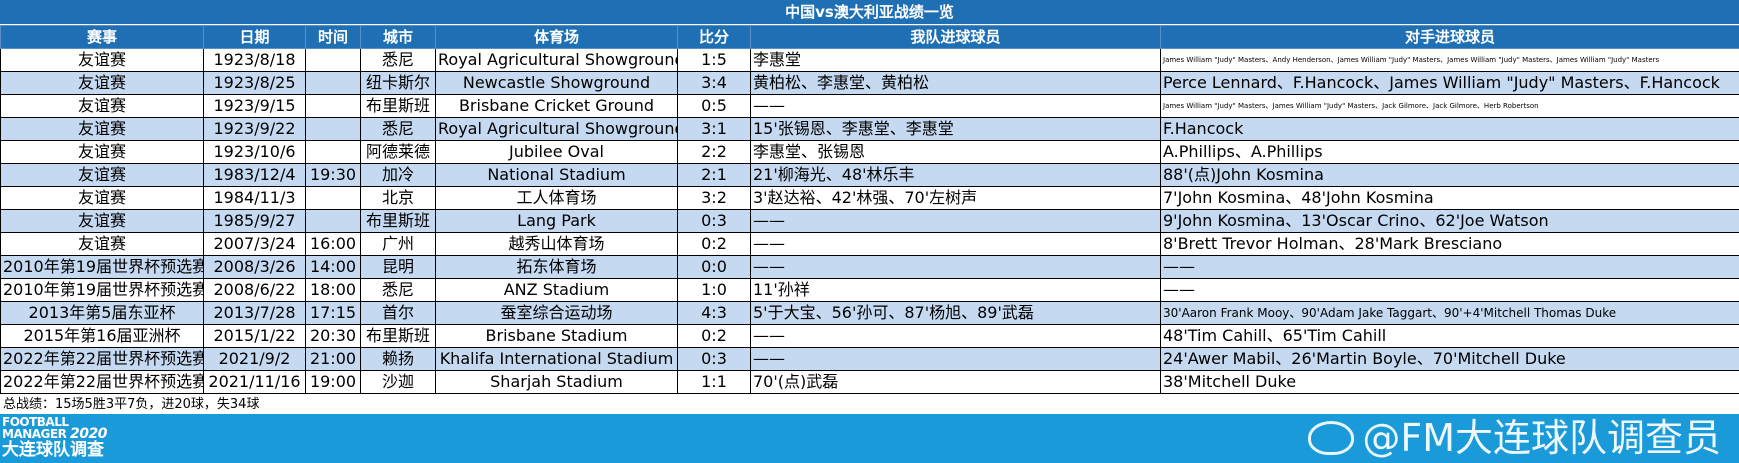 The width and height of the screenshot is (1739, 463). I want to click on cell-stadium: National Stadium, so click(556, 175).